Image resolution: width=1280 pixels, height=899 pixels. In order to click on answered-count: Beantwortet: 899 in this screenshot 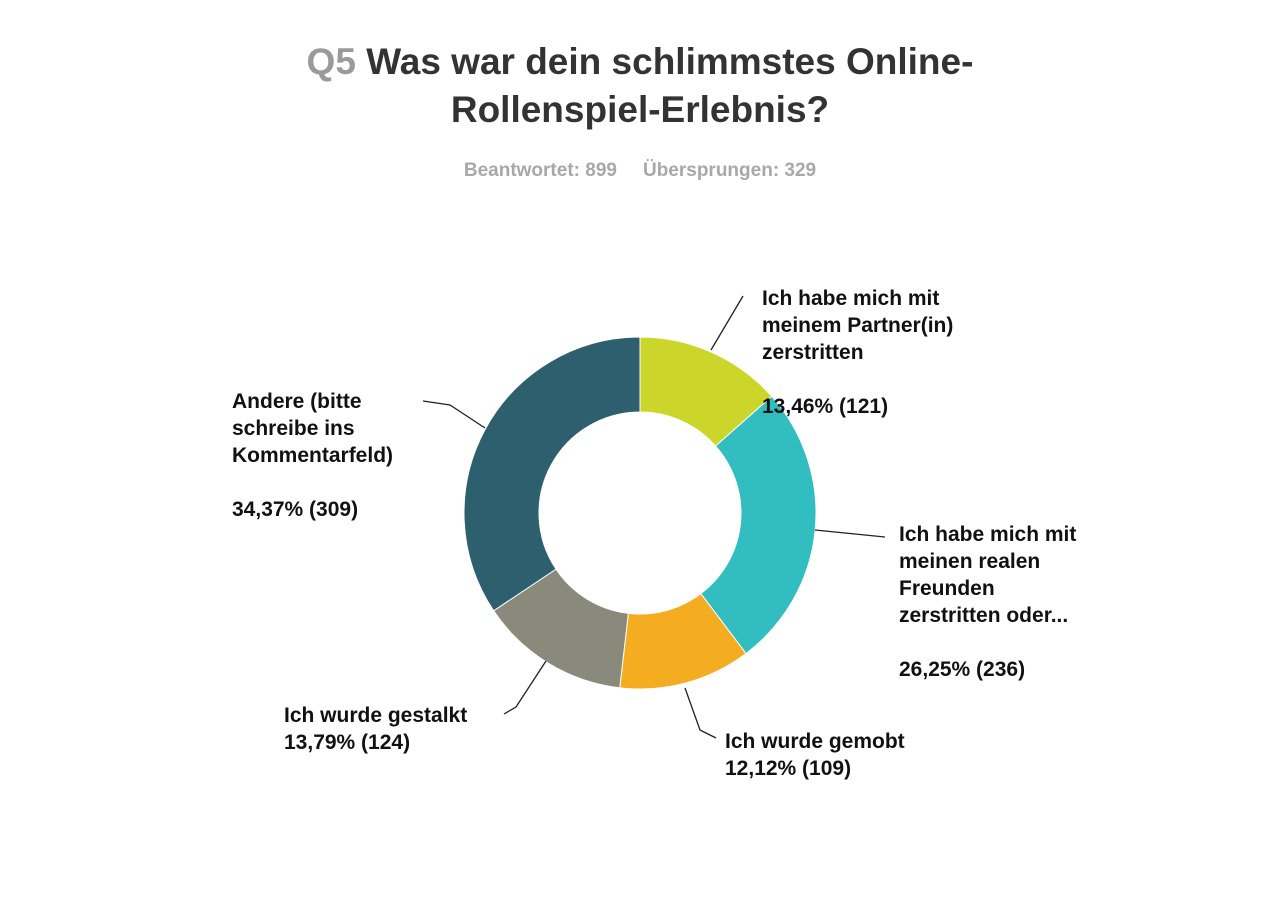, I will do `click(540, 170)`.